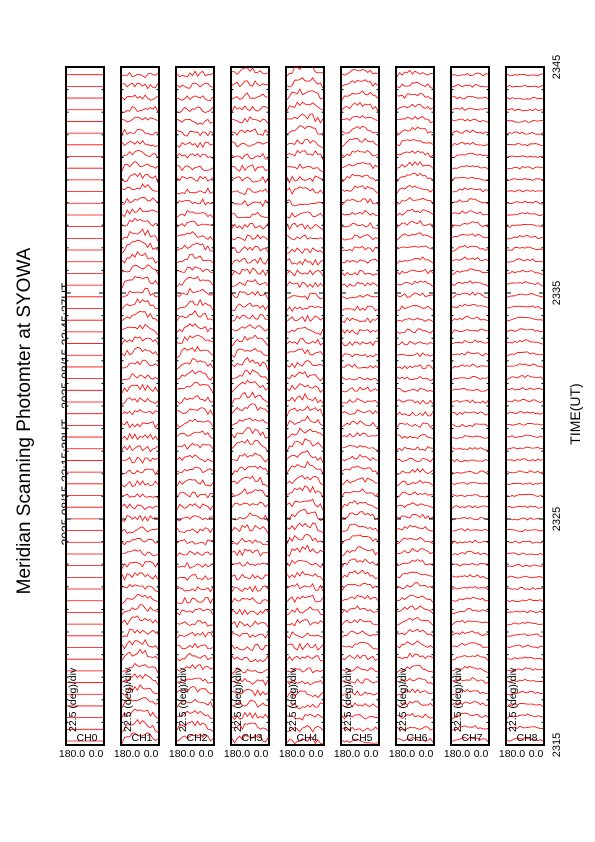 The image size is (595, 842). I want to click on panel-traces, so click(360, 406).